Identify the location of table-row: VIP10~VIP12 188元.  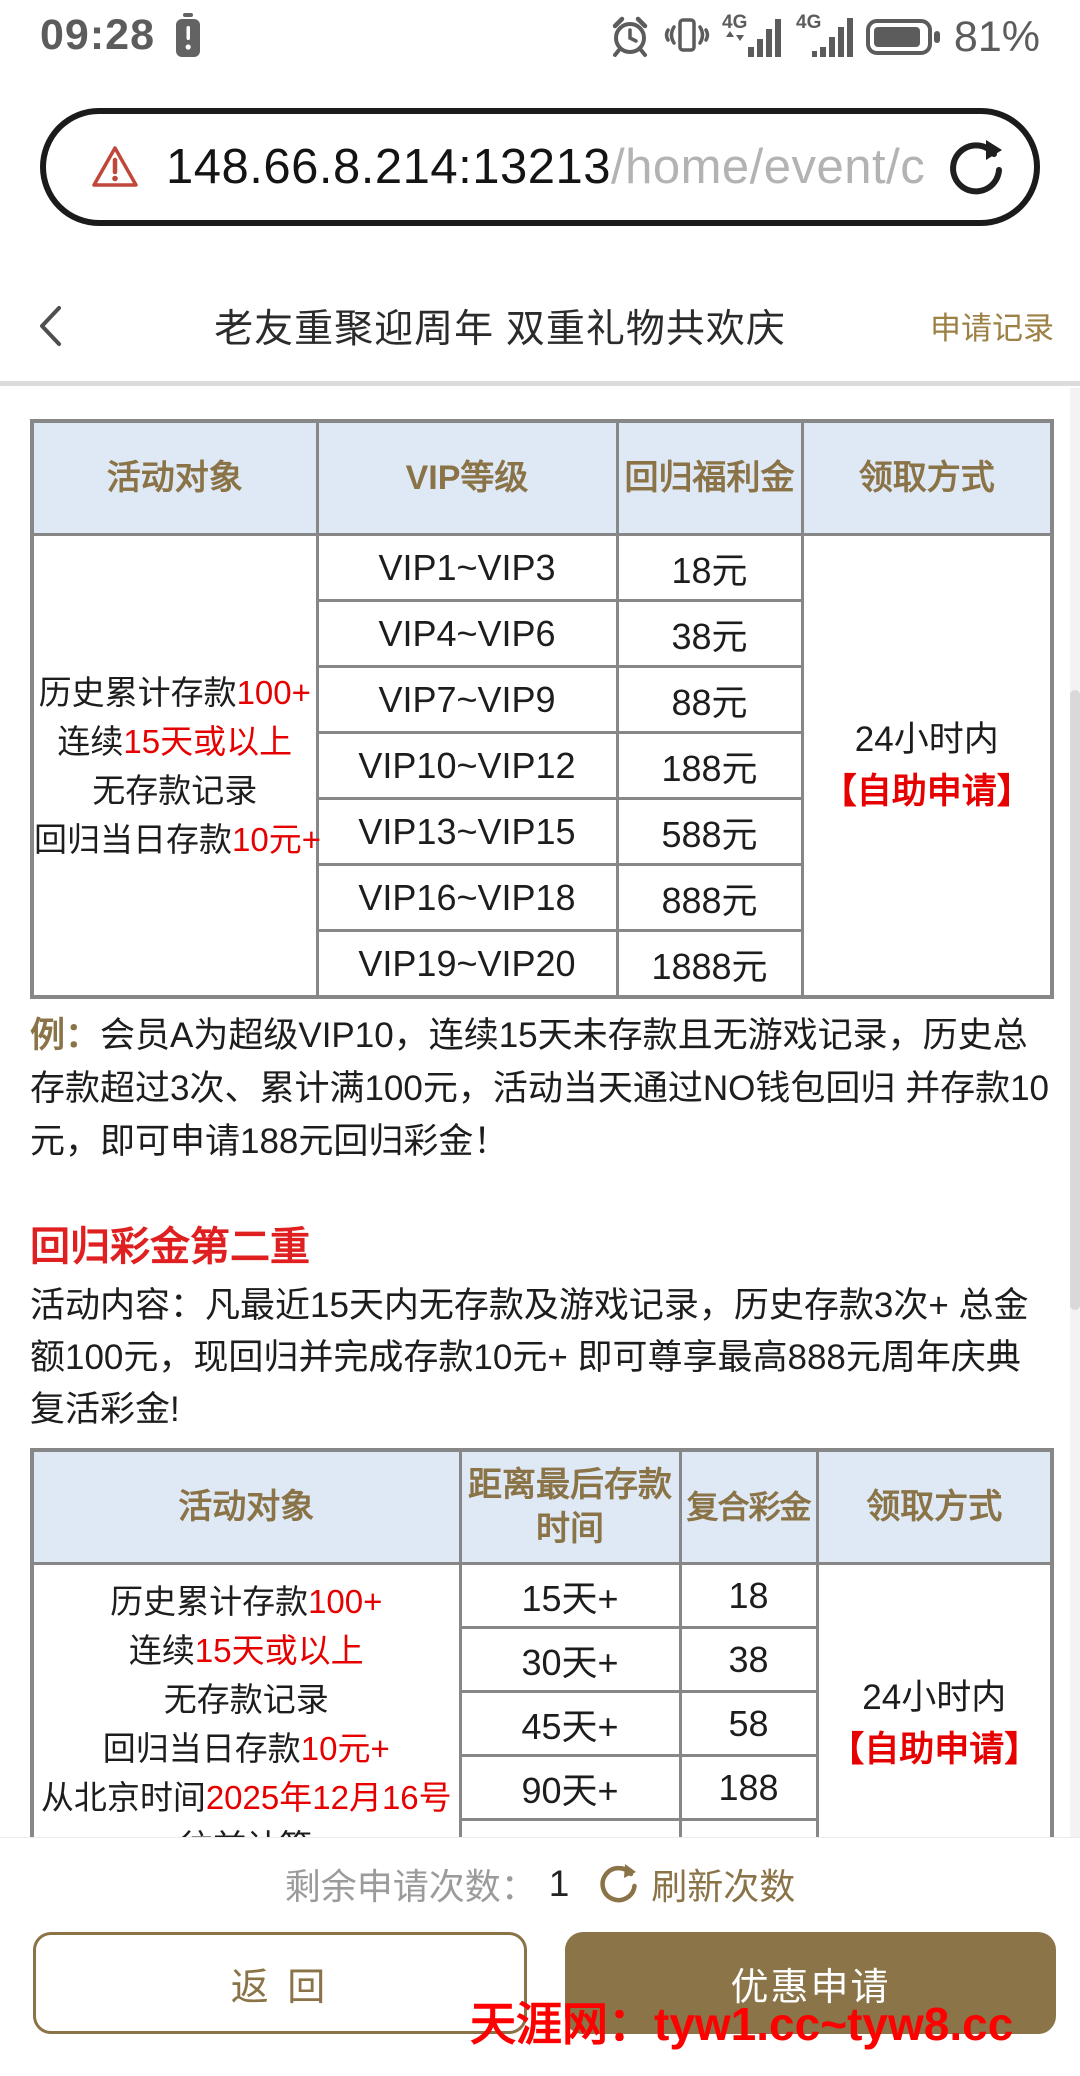
(542, 765).